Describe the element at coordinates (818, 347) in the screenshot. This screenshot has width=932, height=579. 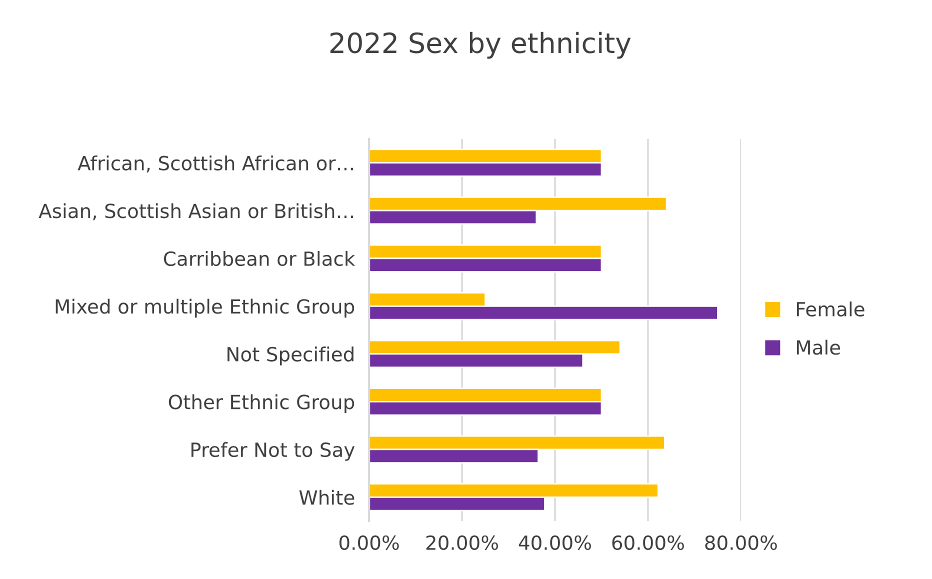
I see `legend-label: Male` at that location.